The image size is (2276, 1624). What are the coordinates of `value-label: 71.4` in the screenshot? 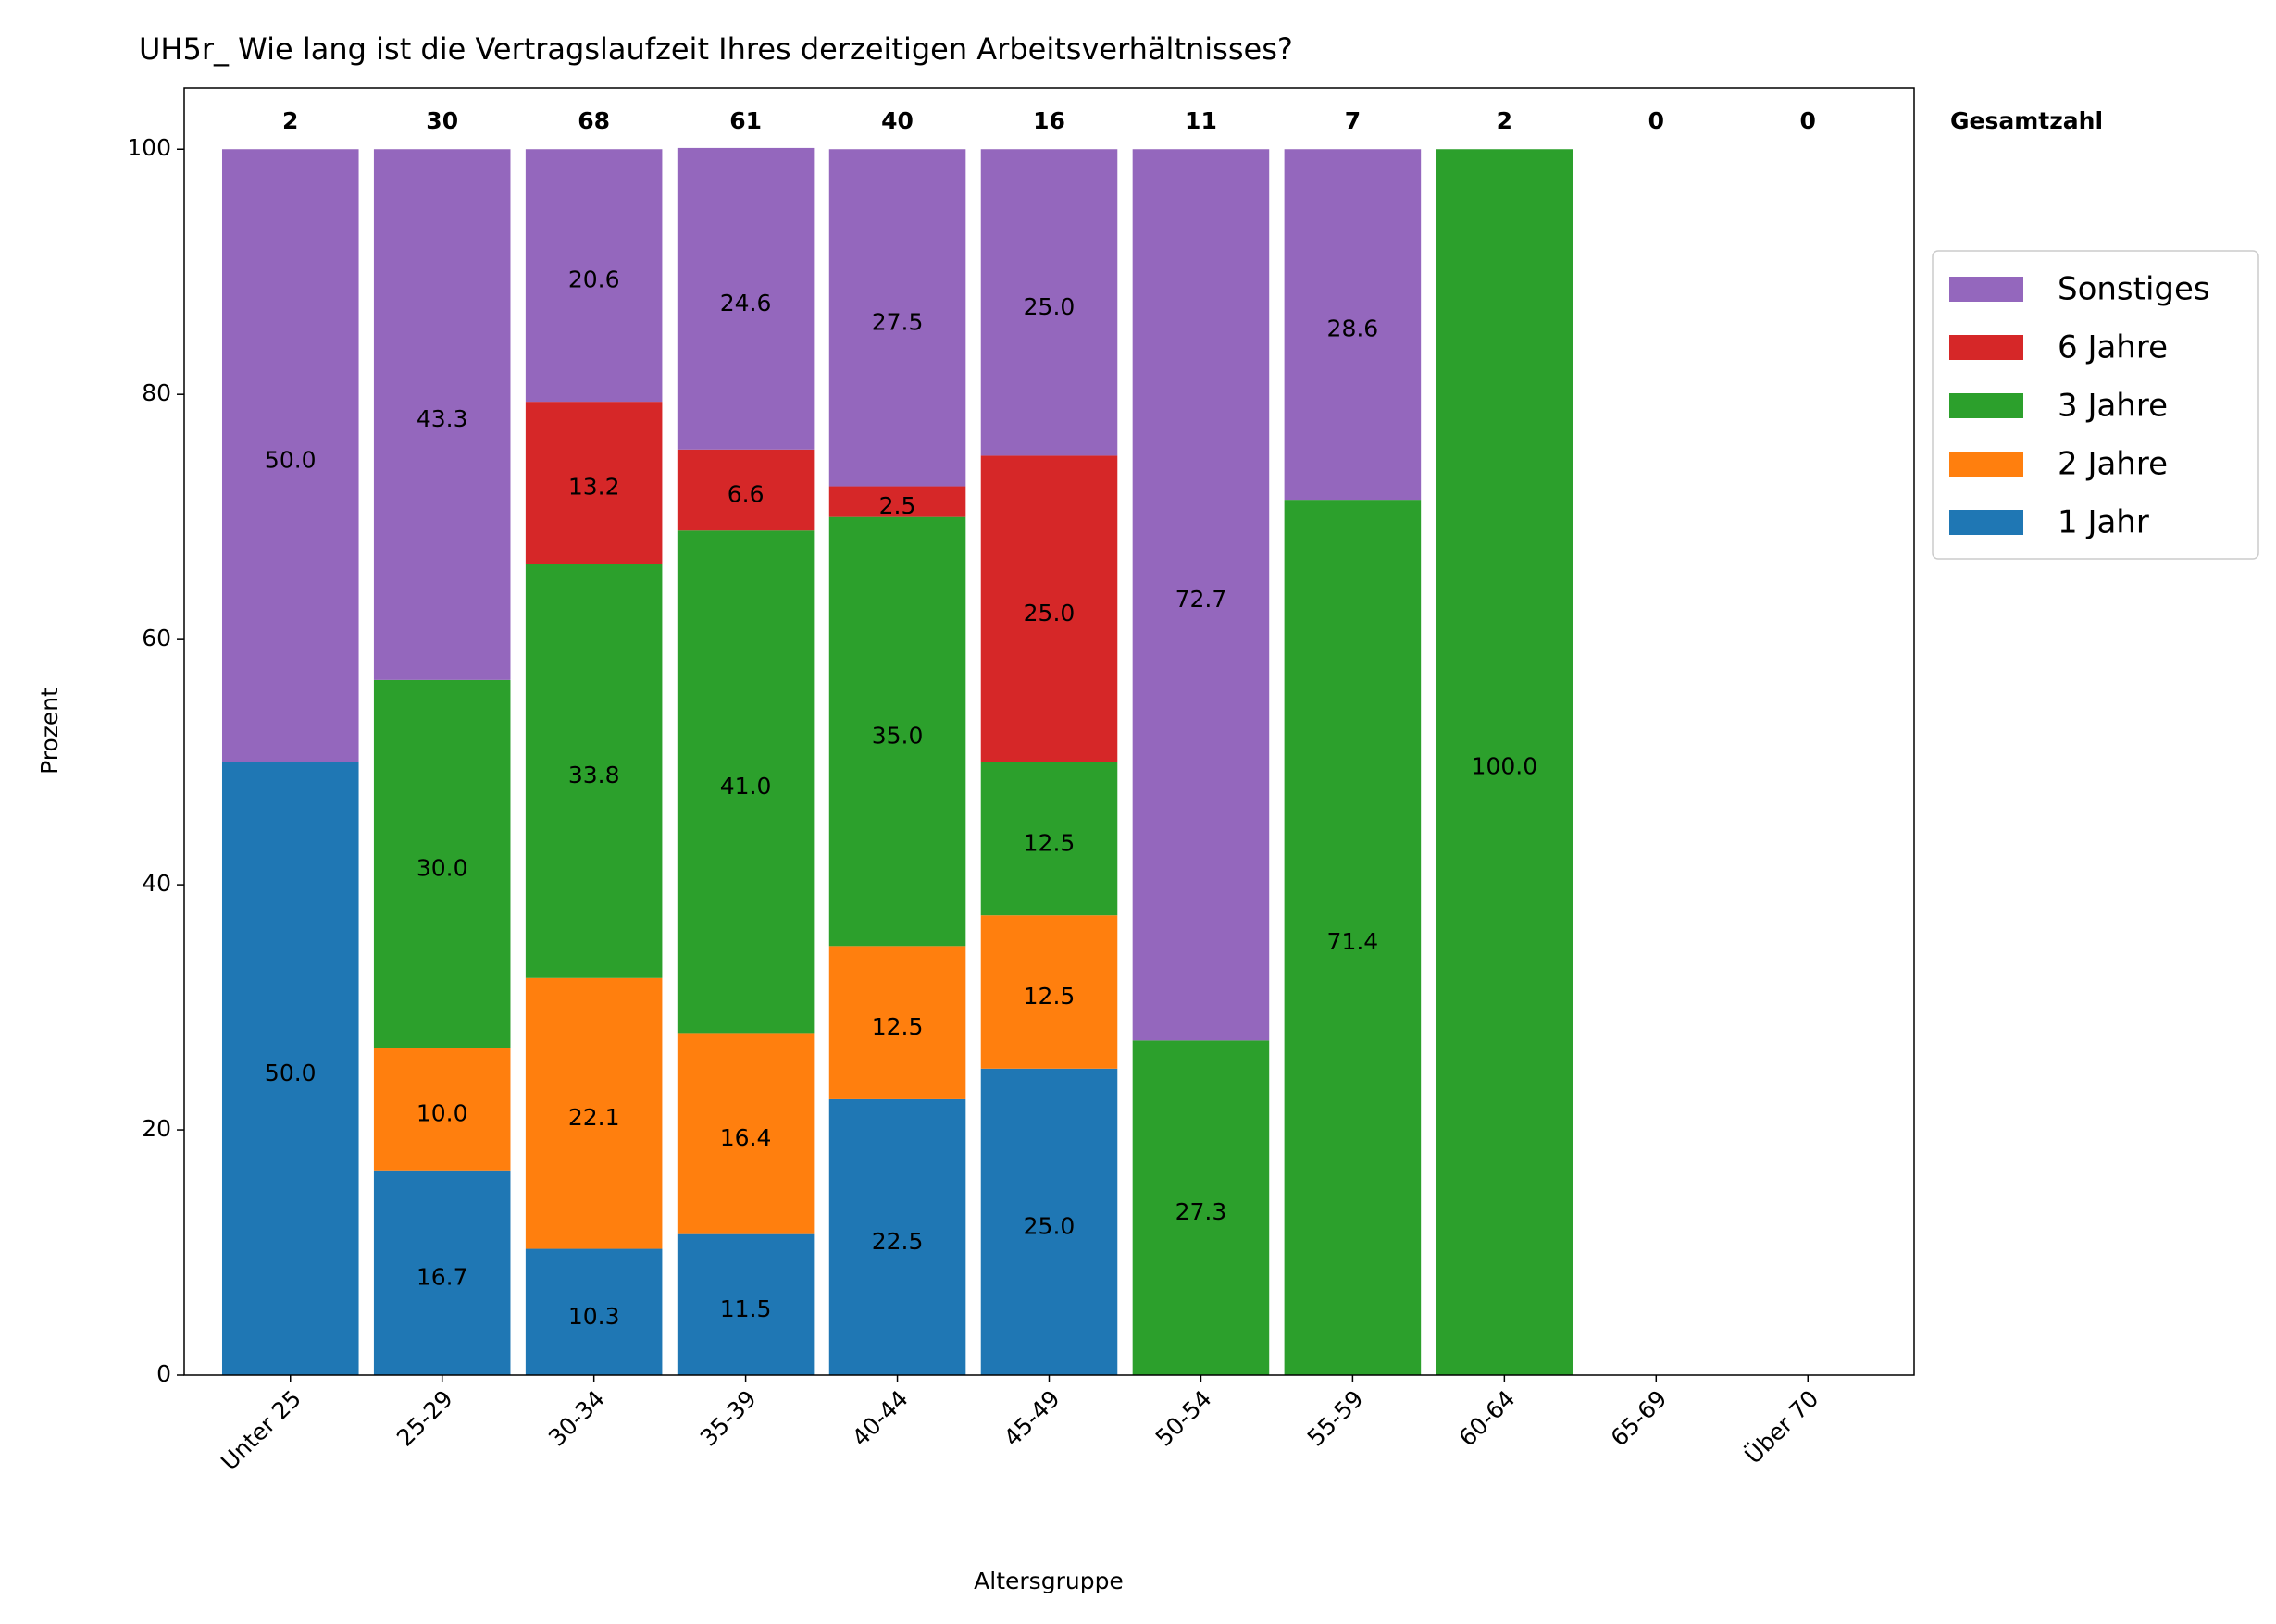 It's located at (1353, 941).